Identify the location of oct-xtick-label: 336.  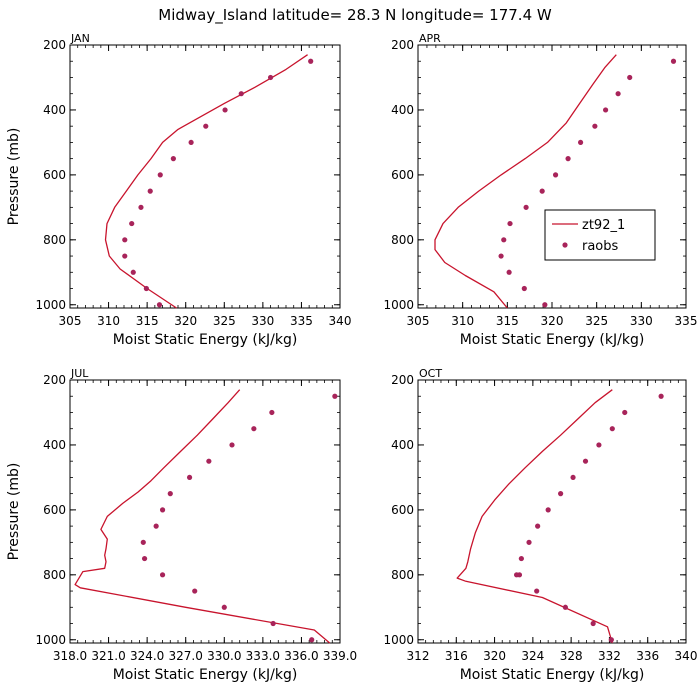
(647, 656).